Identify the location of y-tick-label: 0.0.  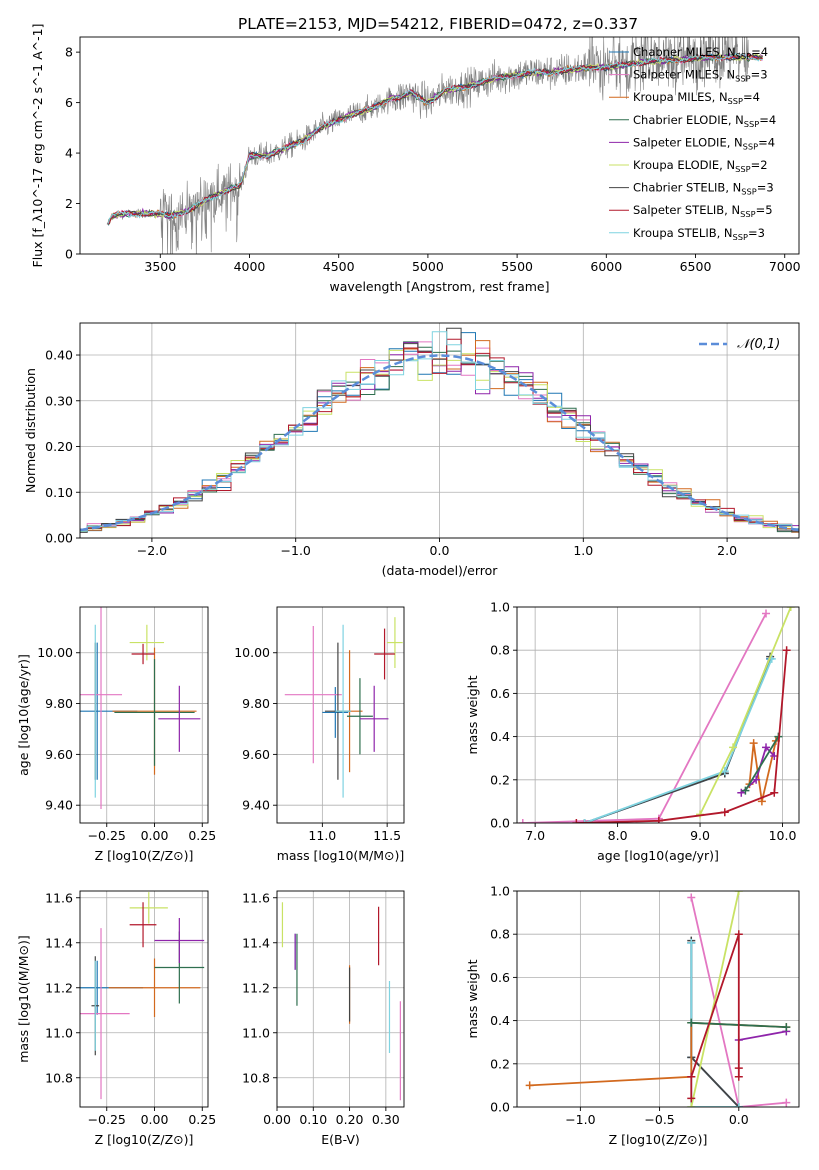
(500, 823).